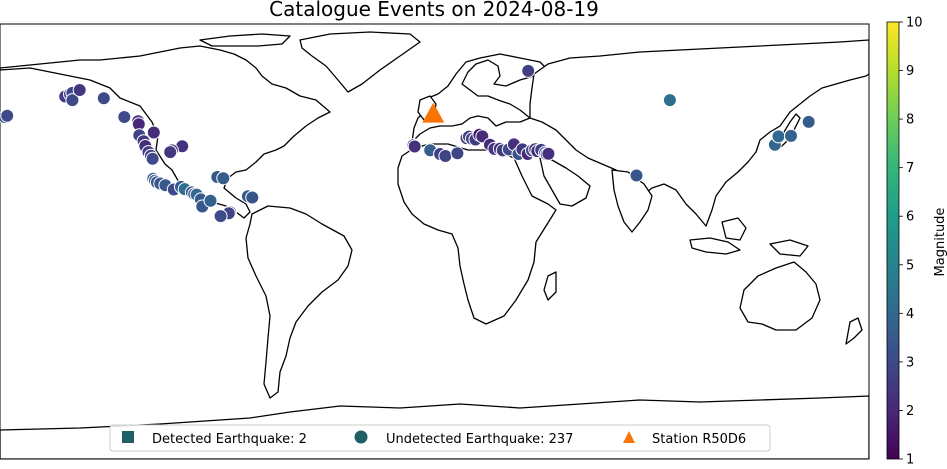 This screenshot has height=469, width=947. I want to click on land-borneo, so click(734, 229).